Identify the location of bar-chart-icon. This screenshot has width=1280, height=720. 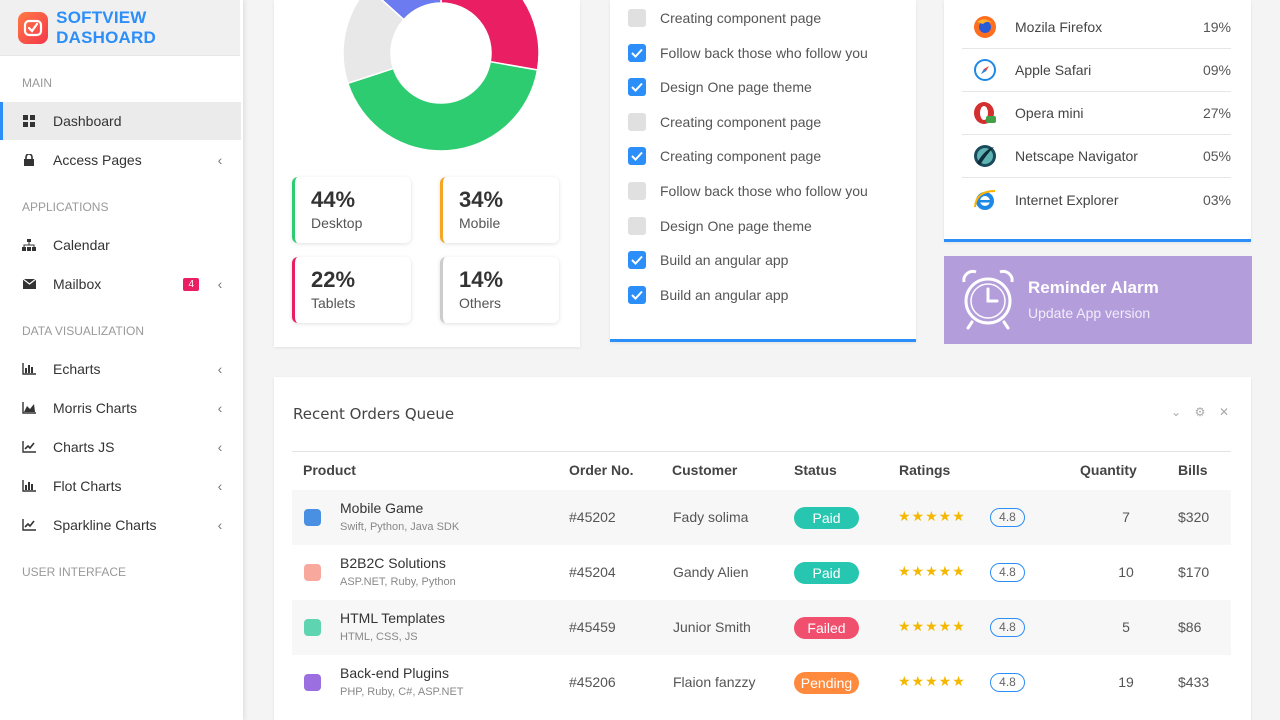
(29, 486).